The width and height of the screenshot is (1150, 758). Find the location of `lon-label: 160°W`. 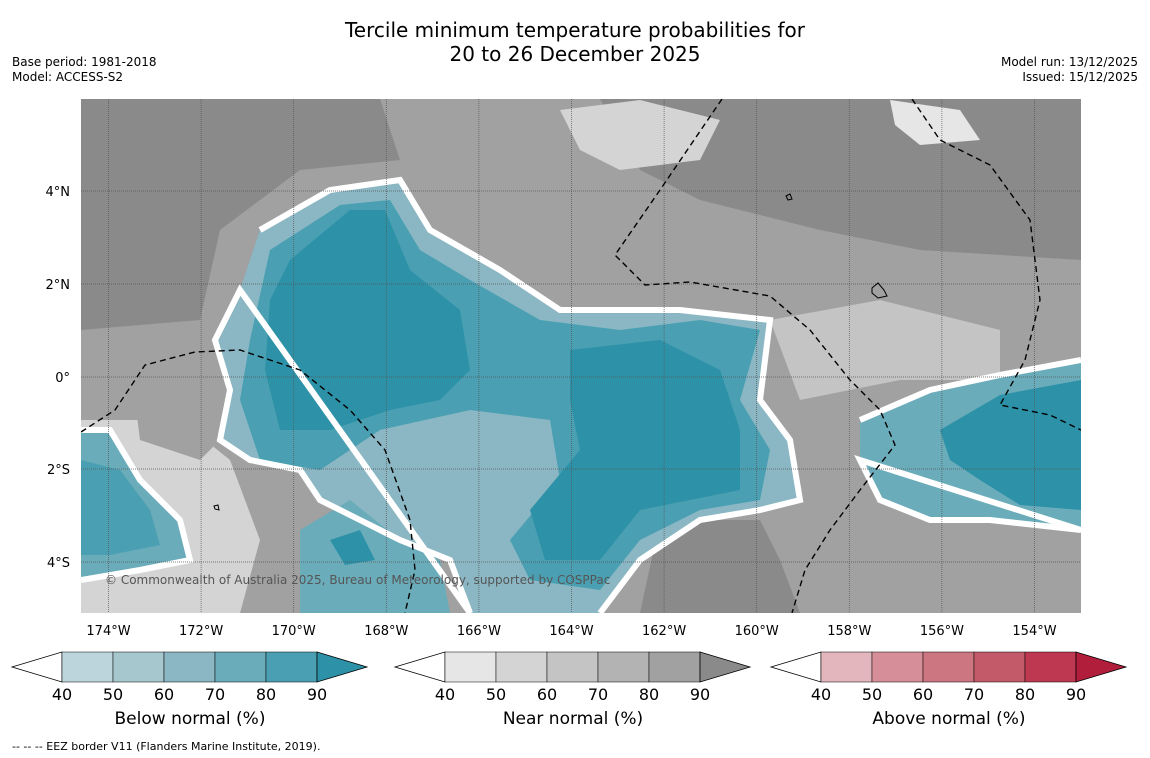

lon-label: 160°W is located at coordinates (757, 631).